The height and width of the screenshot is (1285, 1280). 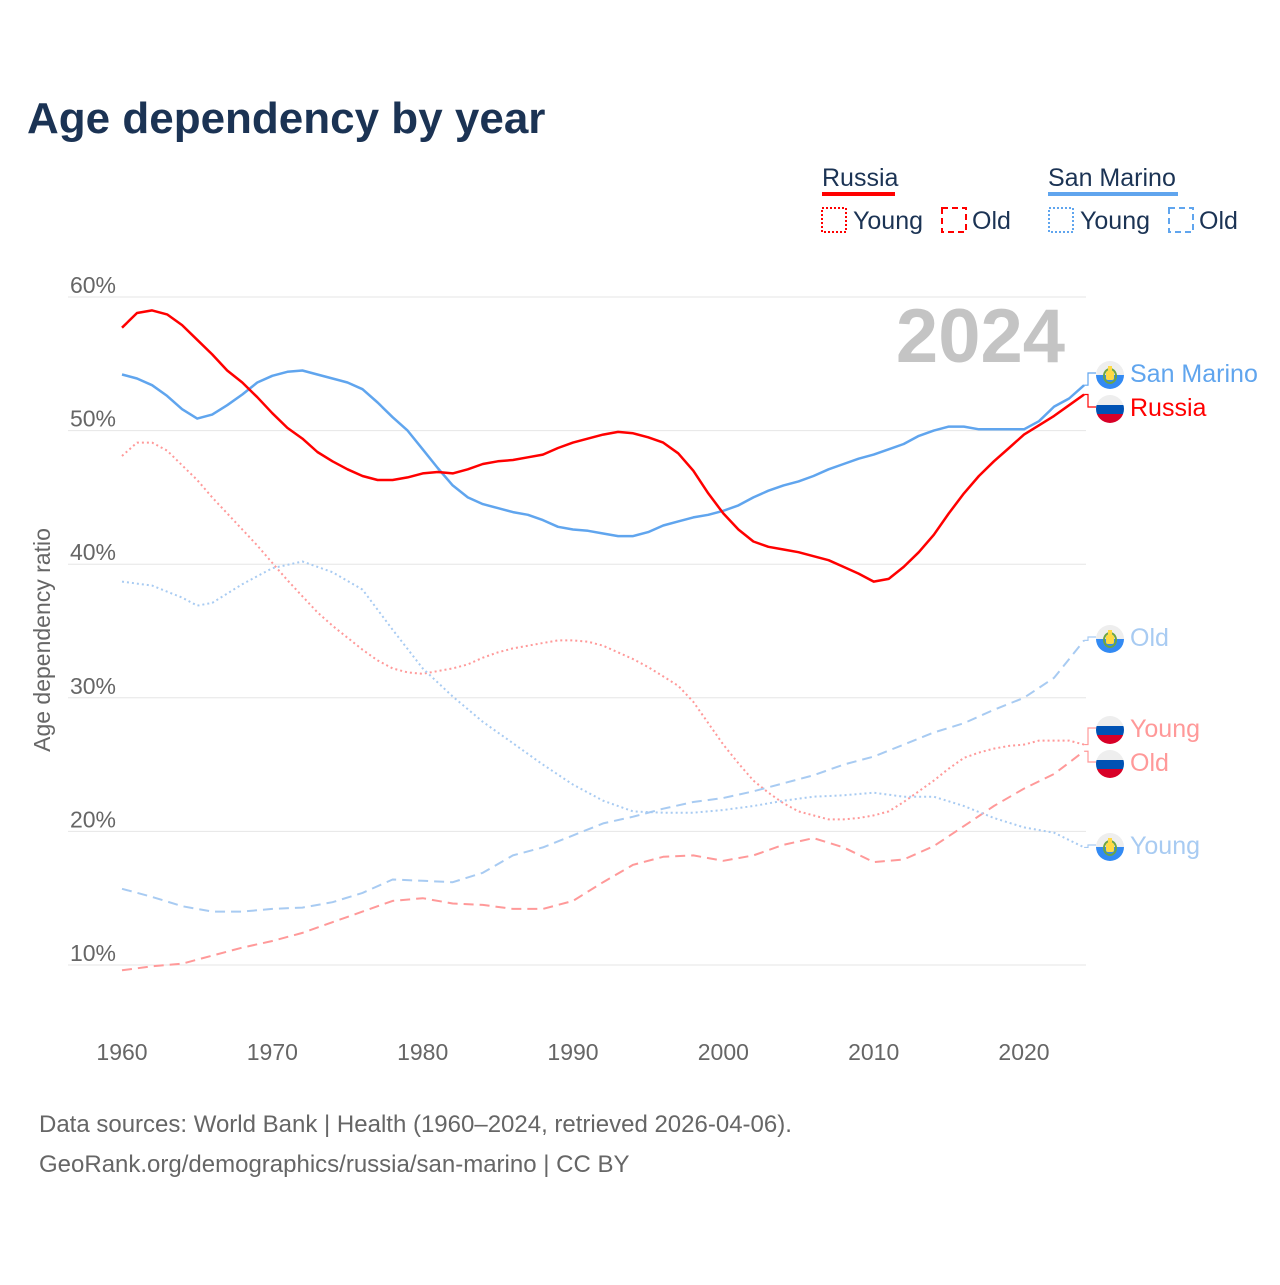 What do you see at coordinates (422, 1052) in the screenshot?
I see `x-tick-label: 1980` at bounding box center [422, 1052].